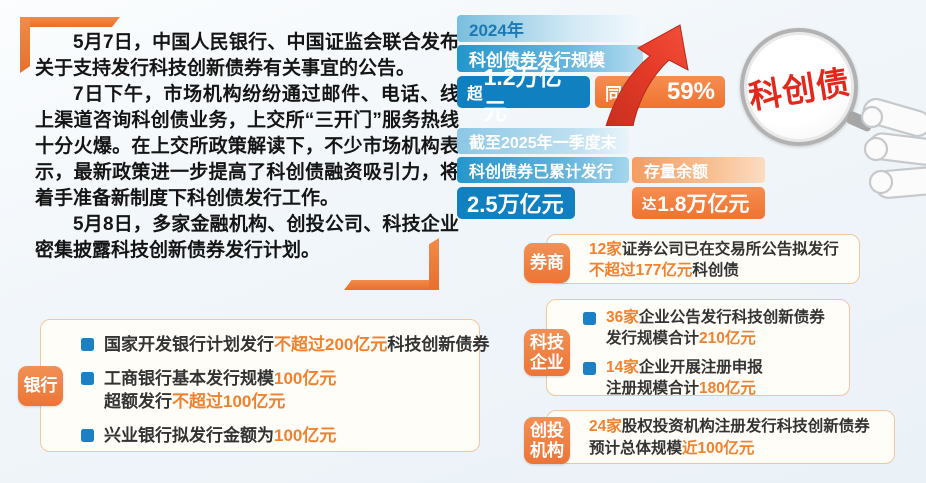 The image size is (926, 483). What do you see at coordinates (681, 388) in the screenshot?
I see `tech-item-line: 注册规模合计180亿元` at bounding box center [681, 388].